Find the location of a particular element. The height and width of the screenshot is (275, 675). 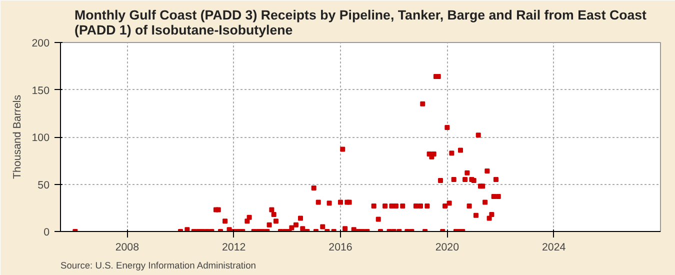

chart-title: Monthly Gulf Coast (PADD 3) Receipts by Pipeline, Tanker, Barge and Rail from East Coast (PADD 1) of Isobutane-Isobutylene is located at coordinates (361, 23).